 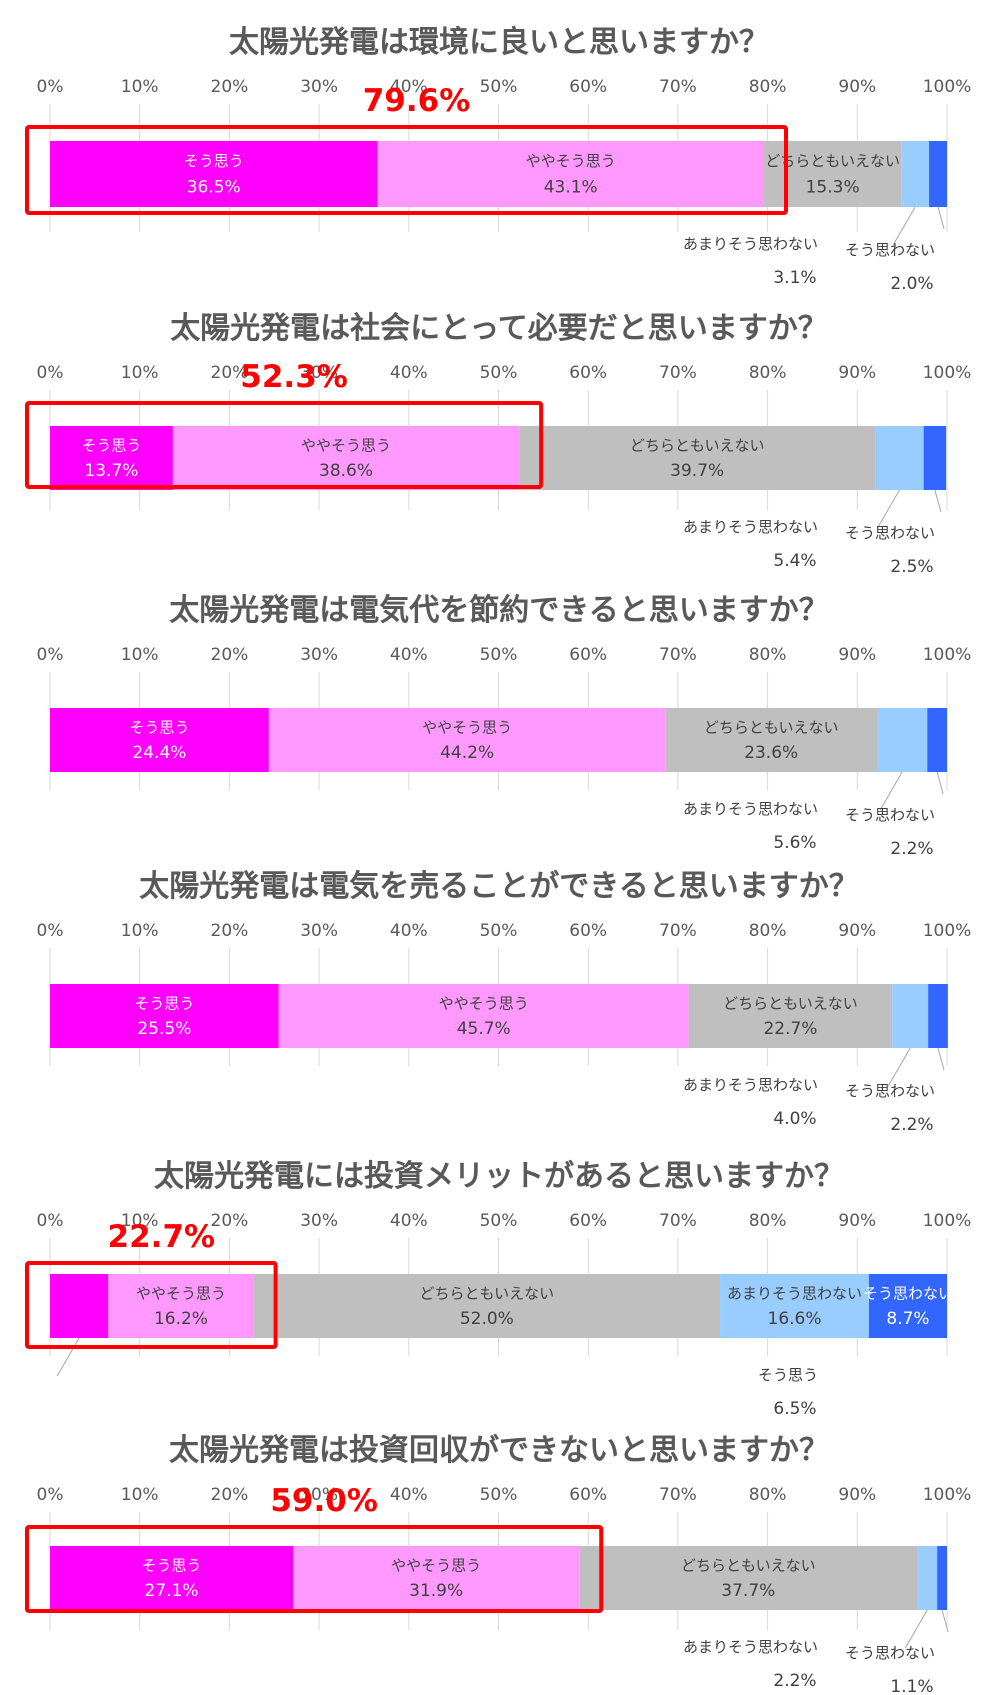 What do you see at coordinates (436, 1591) in the screenshot?
I see `segment-value-label: 31.9%` at bounding box center [436, 1591].